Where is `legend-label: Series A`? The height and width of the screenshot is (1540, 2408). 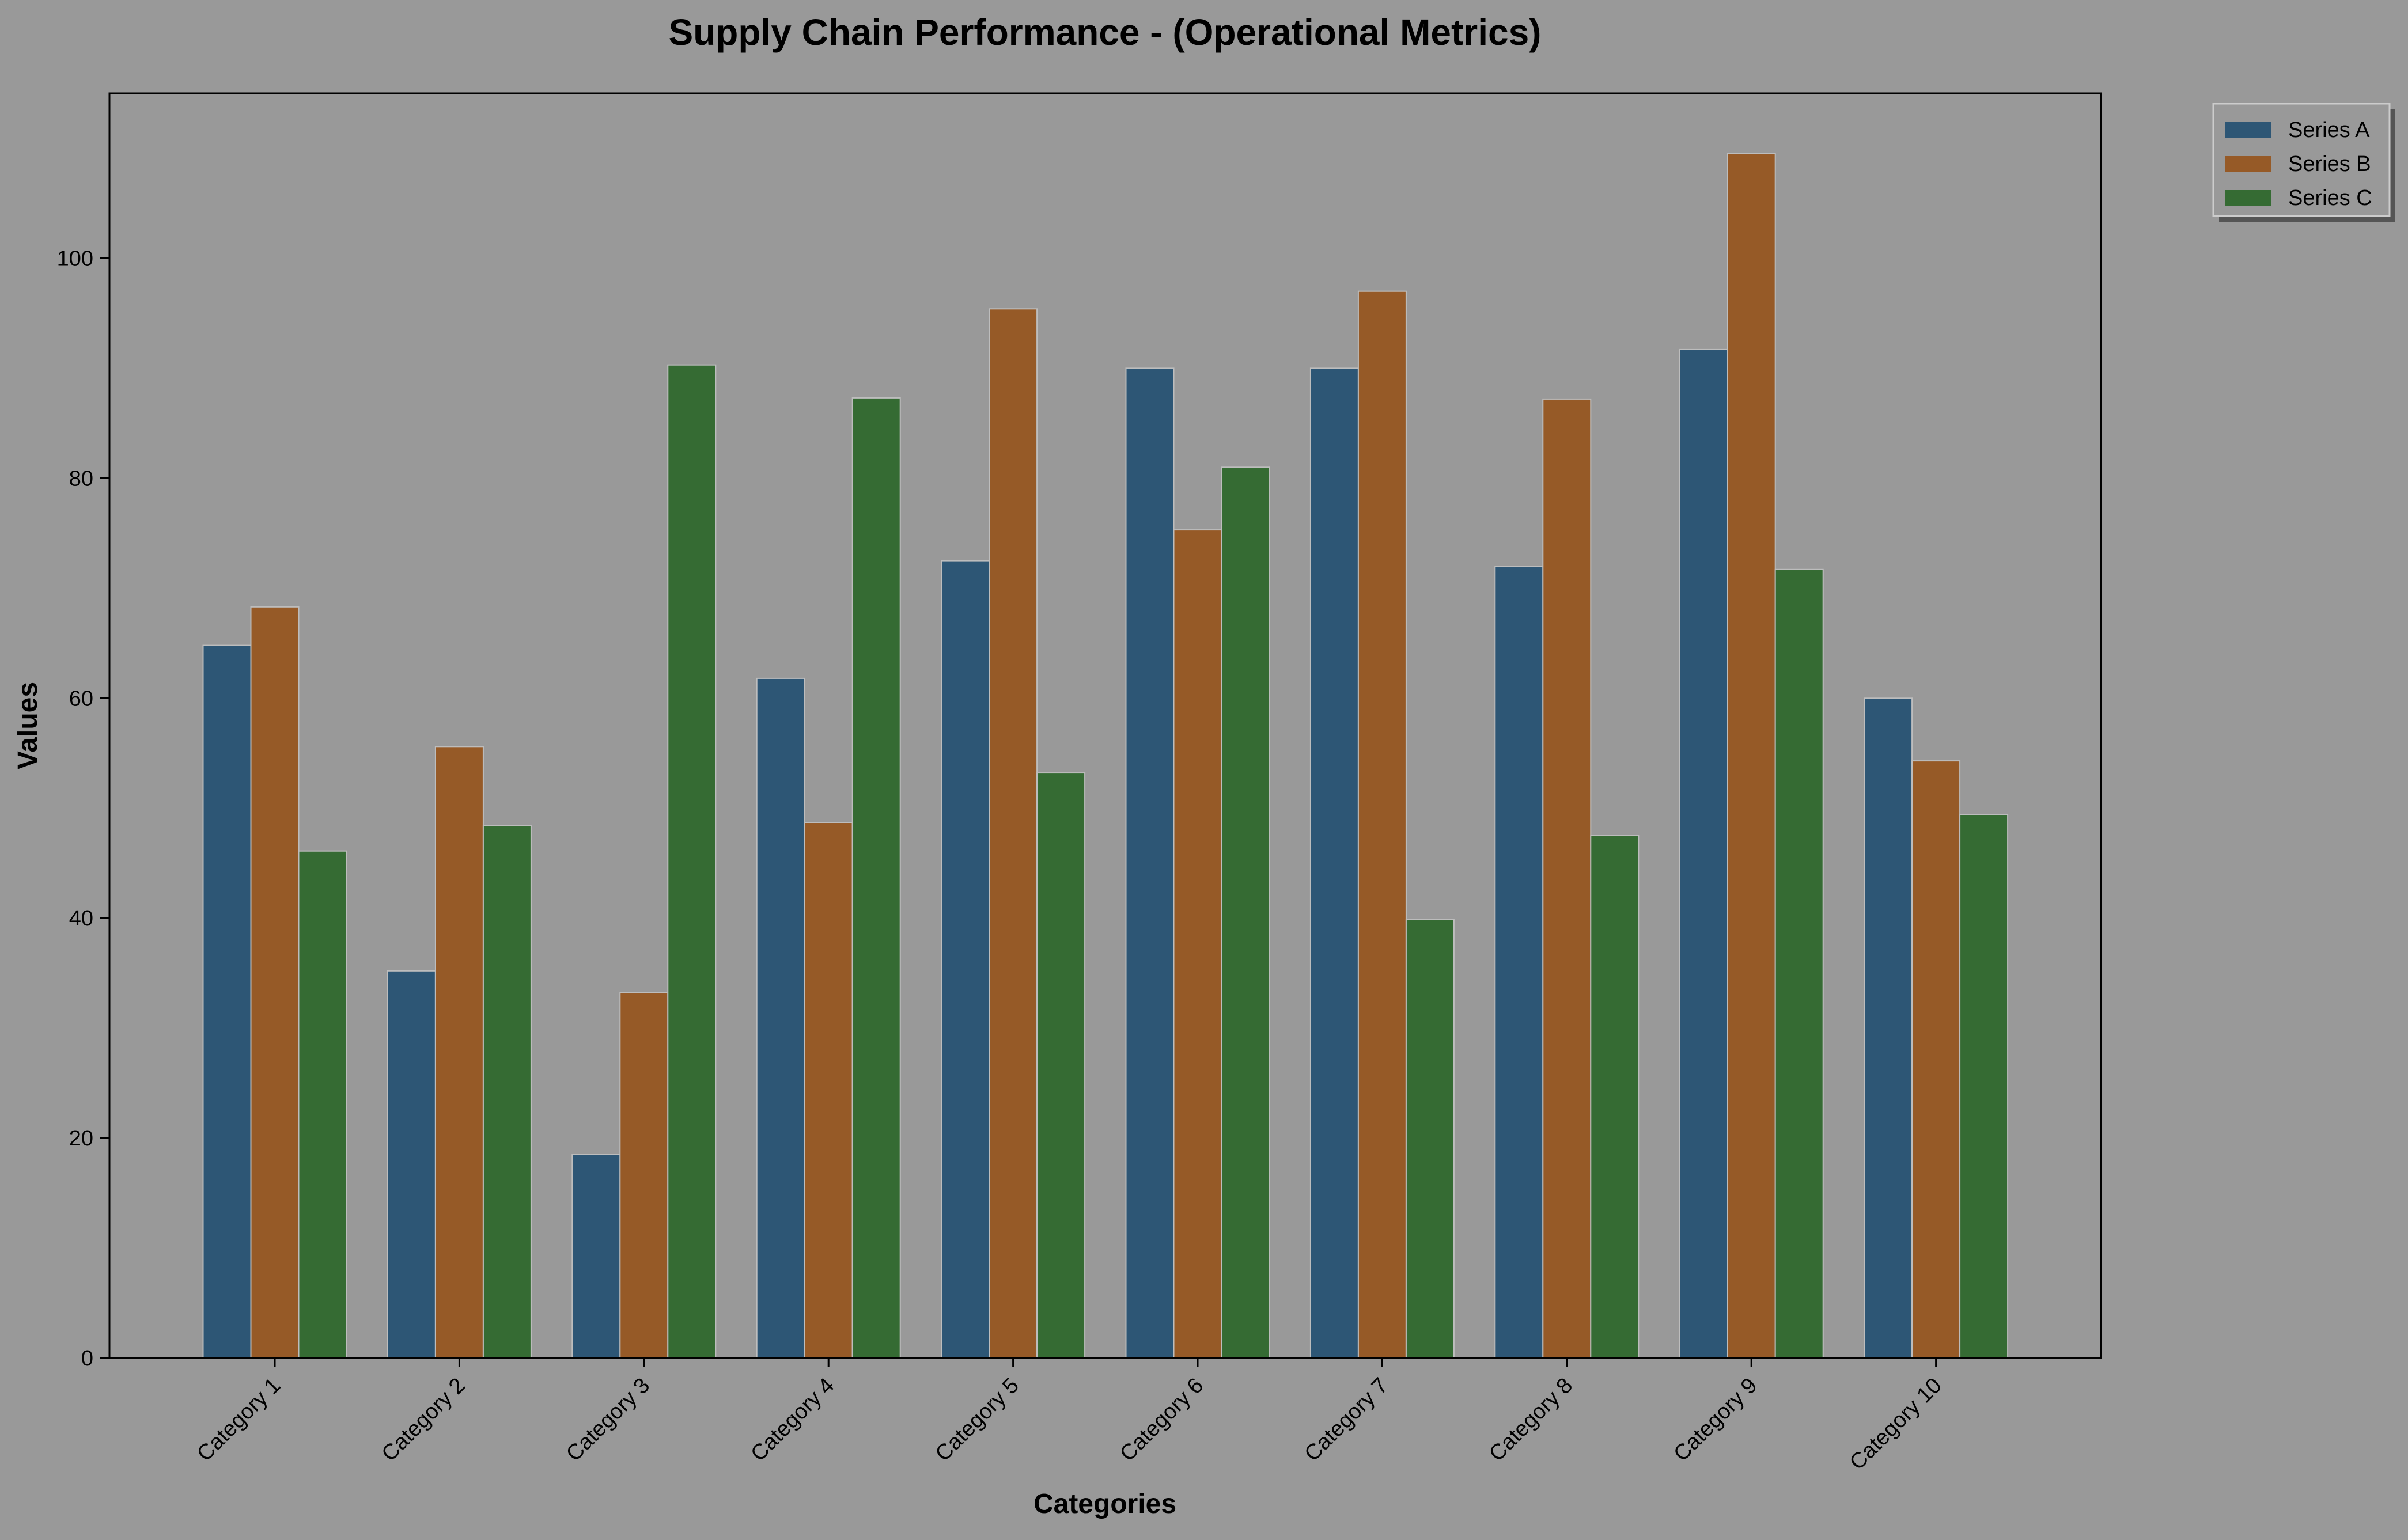
legend-label: Series A is located at coordinates (2329, 130).